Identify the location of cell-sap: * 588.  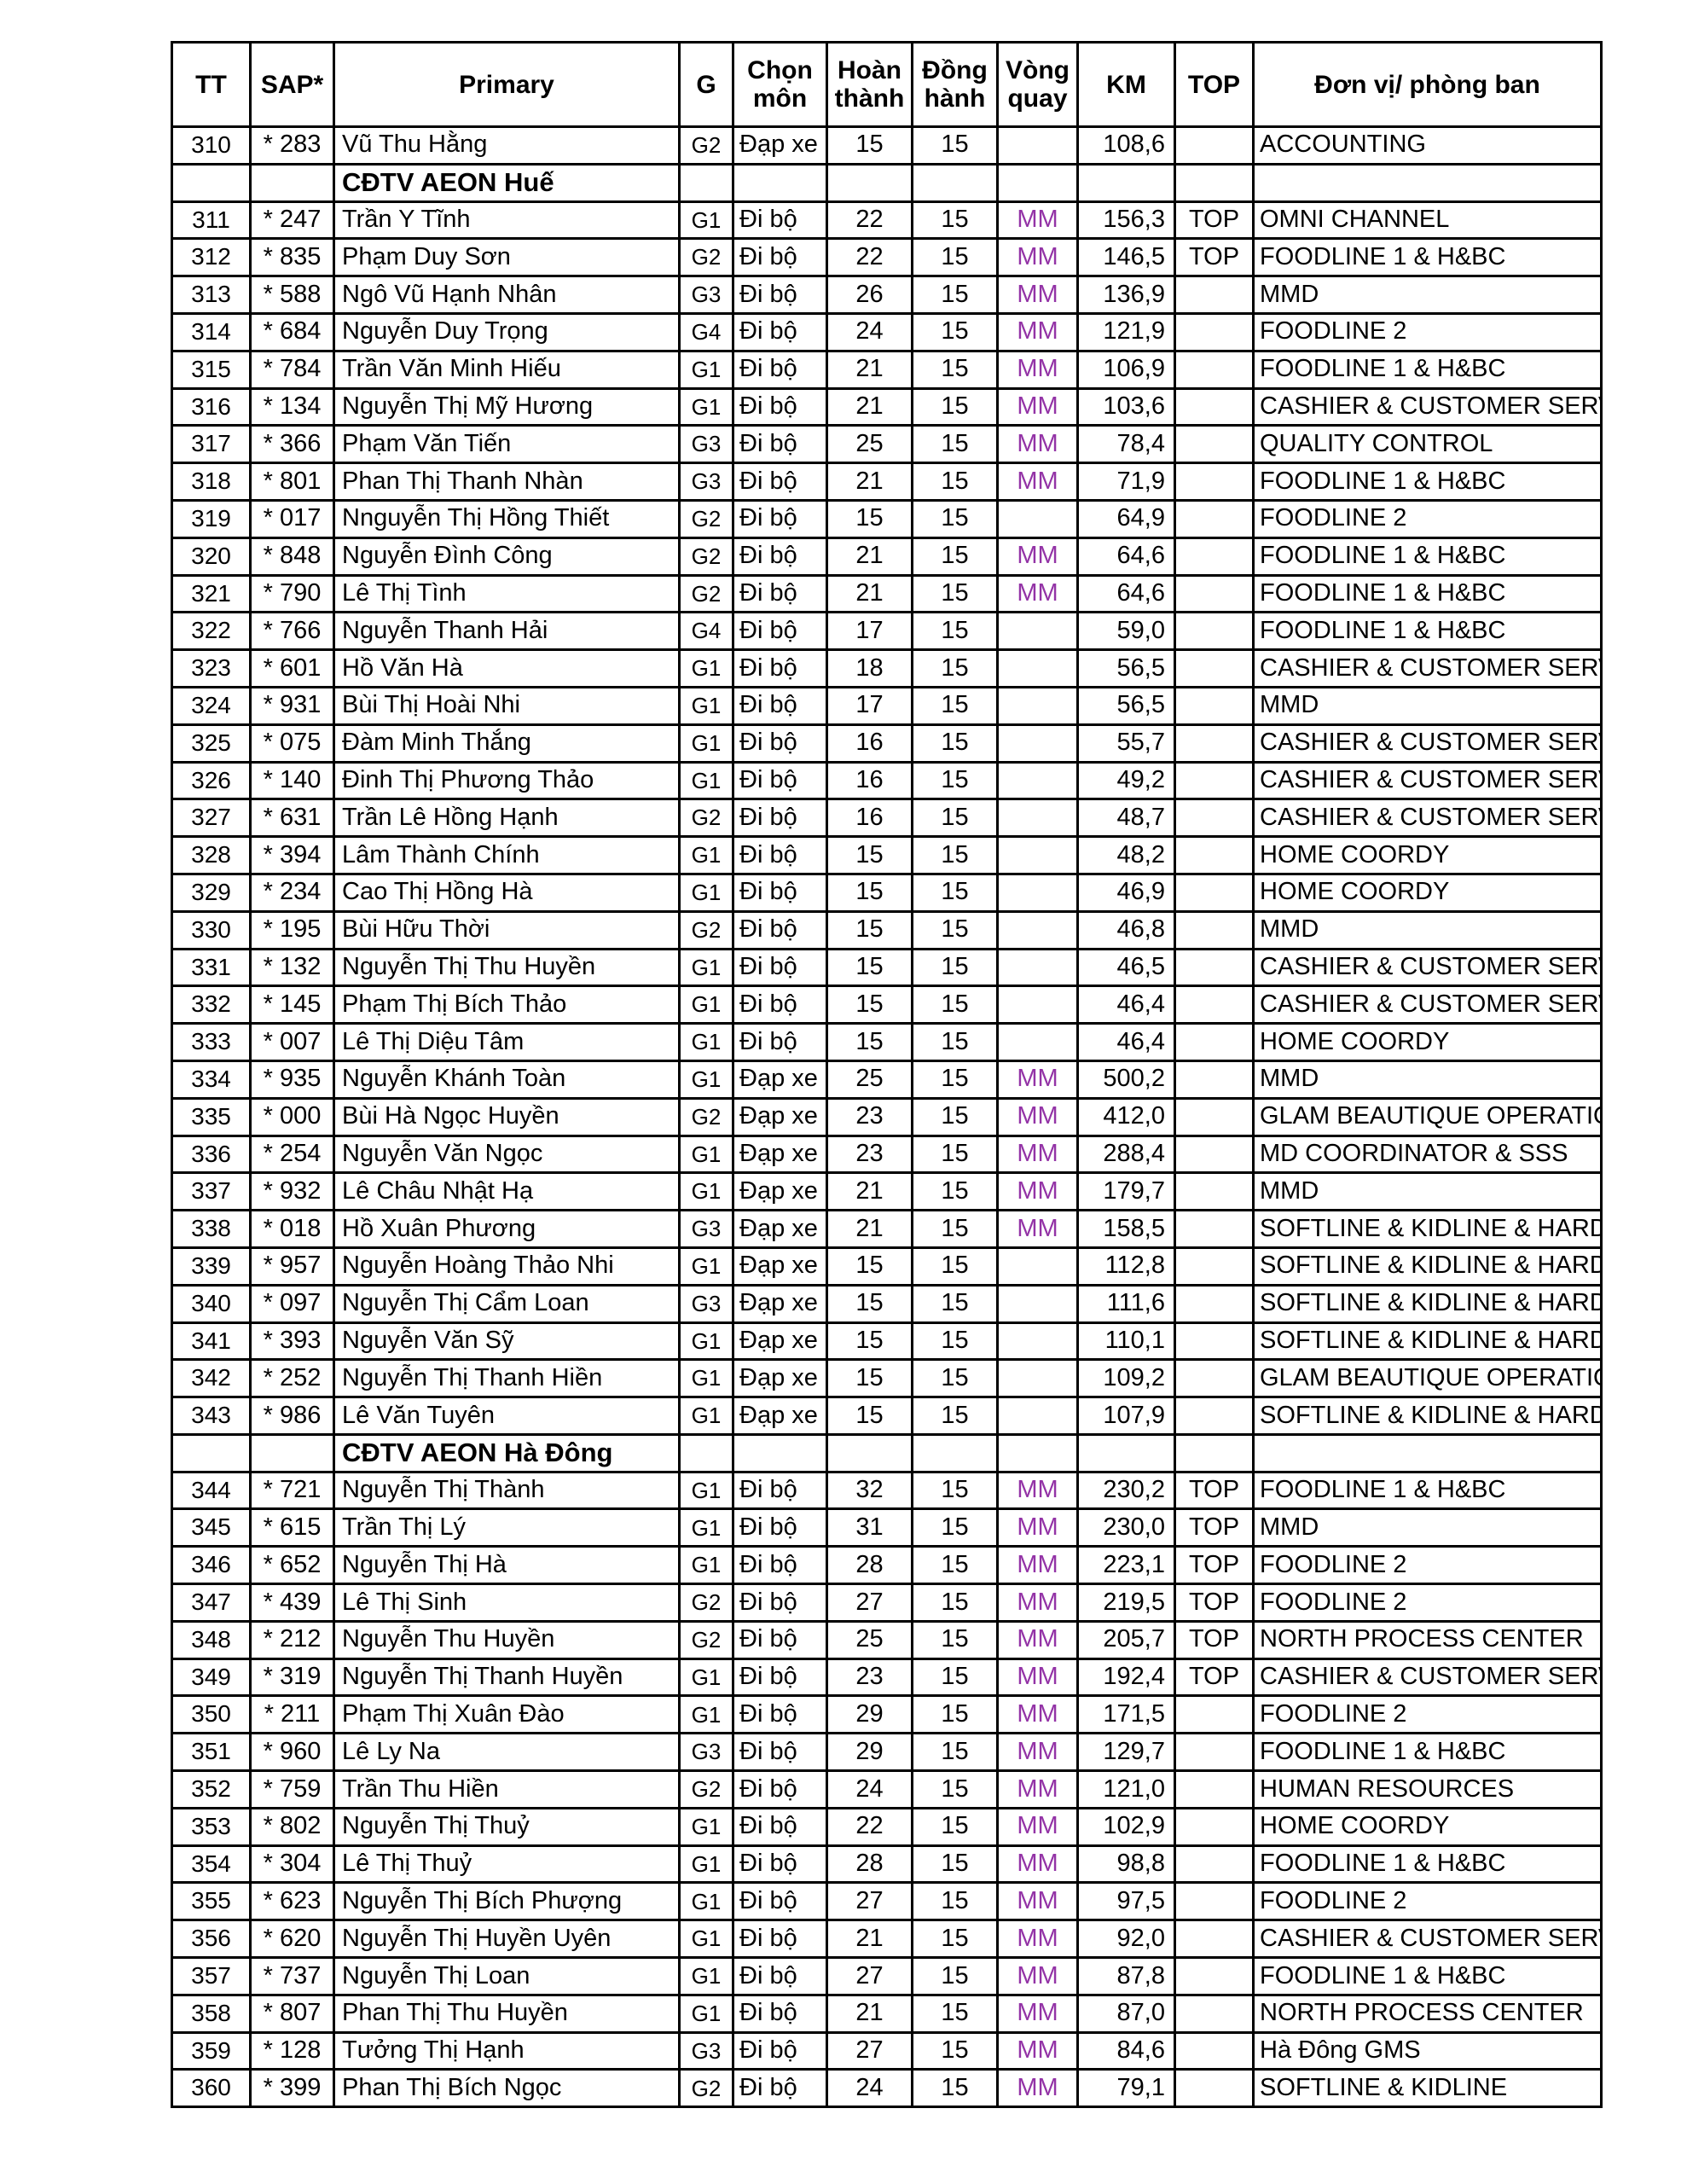
(292, 295).